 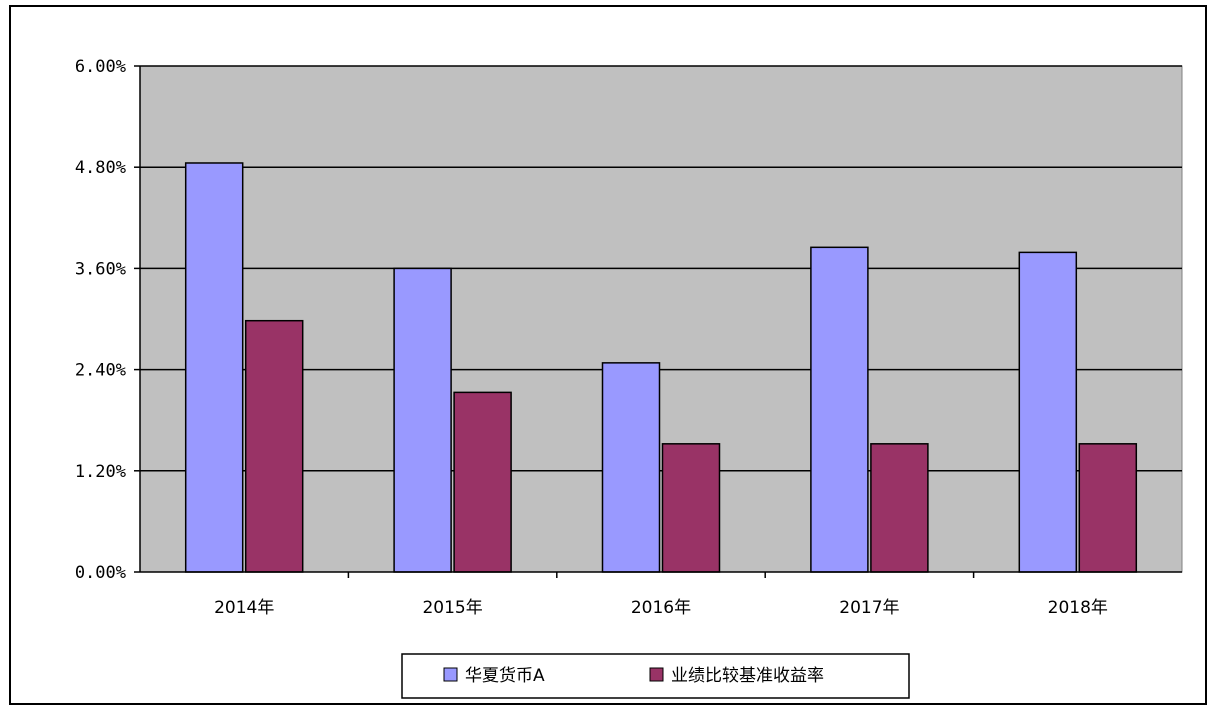 What do you see at coordinates (452, 608) in the screenshot?
I see `x-tick-label: 2015年` at bounding box center [452, 608].